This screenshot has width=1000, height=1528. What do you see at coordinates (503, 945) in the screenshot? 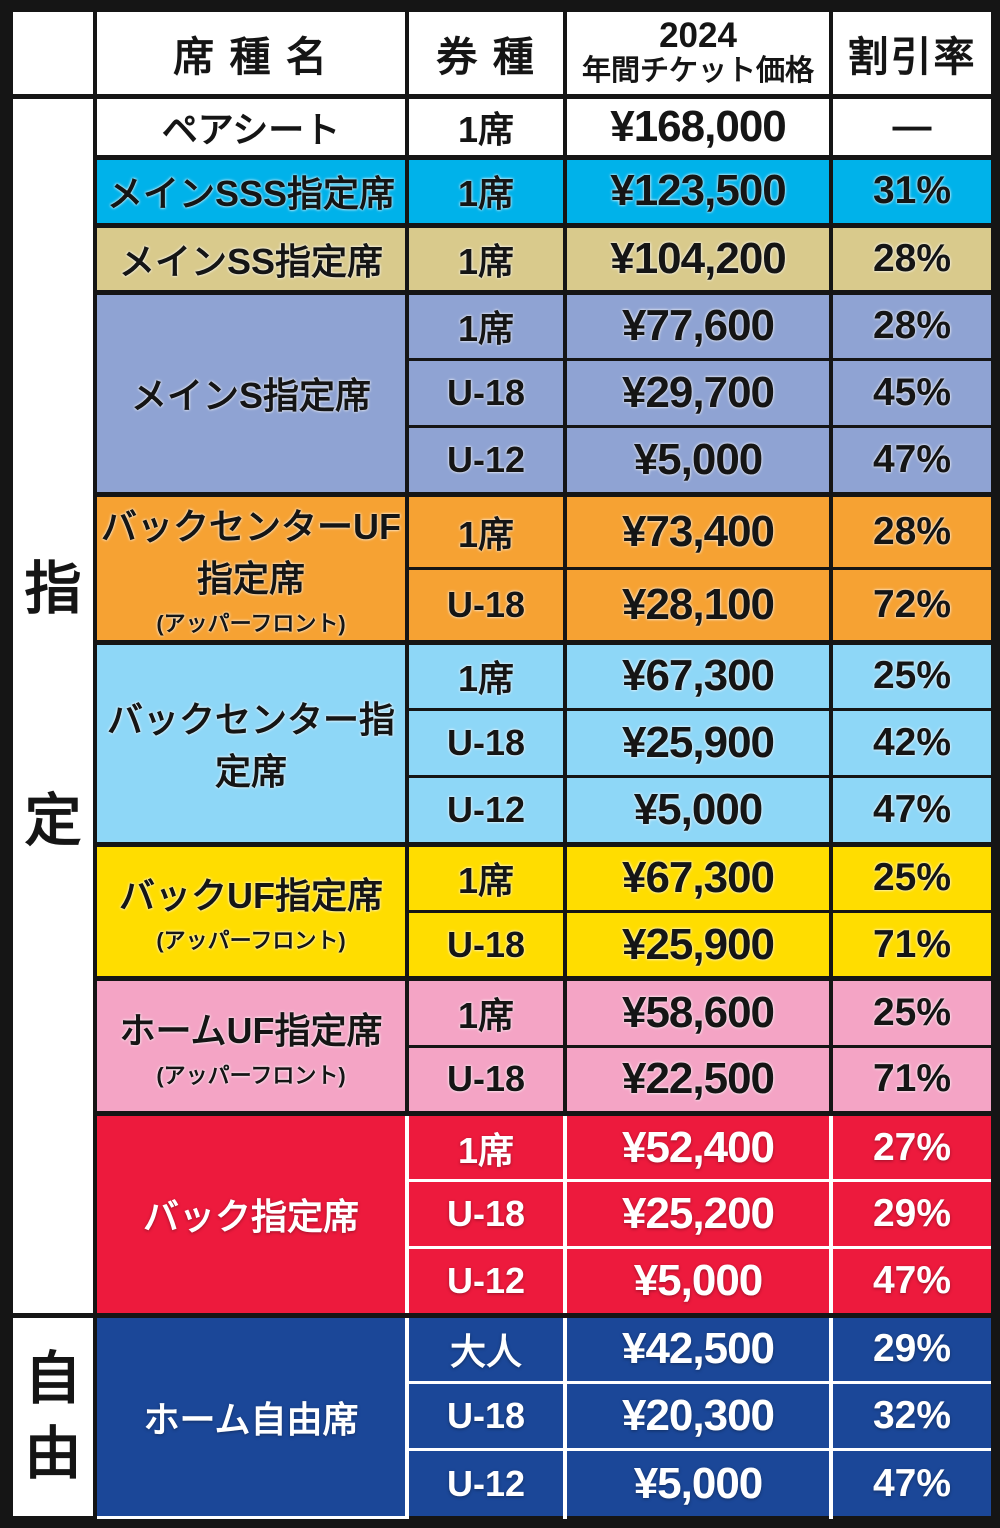
I see `table-row: U-18 ¥25,900 71%` at bounding box center [503, 945].